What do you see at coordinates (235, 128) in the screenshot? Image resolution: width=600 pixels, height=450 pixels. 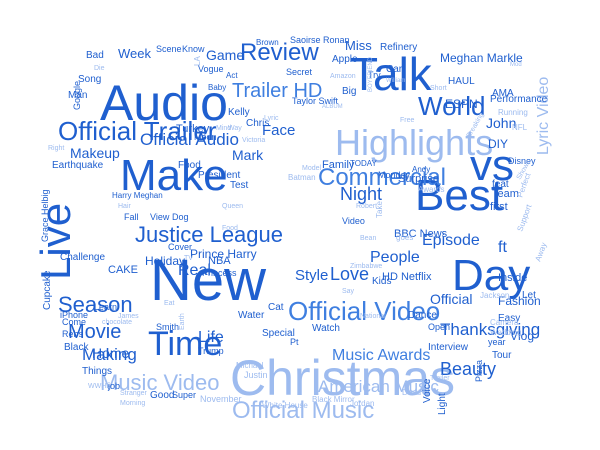 I see `cloud-word: Way` at bounding box center [235, 128].